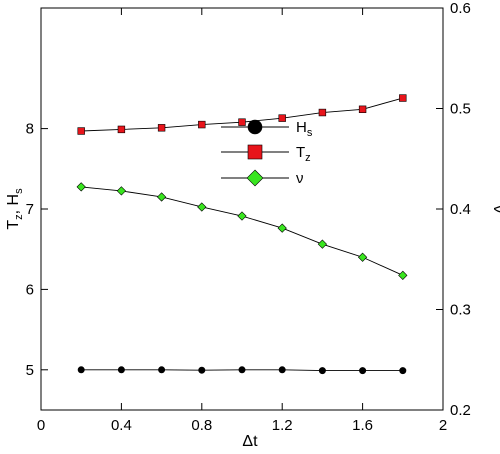  Describe the element at coordinates (30, 370) in the screenshot. I see `y-left-tick-label: 5` at that location.